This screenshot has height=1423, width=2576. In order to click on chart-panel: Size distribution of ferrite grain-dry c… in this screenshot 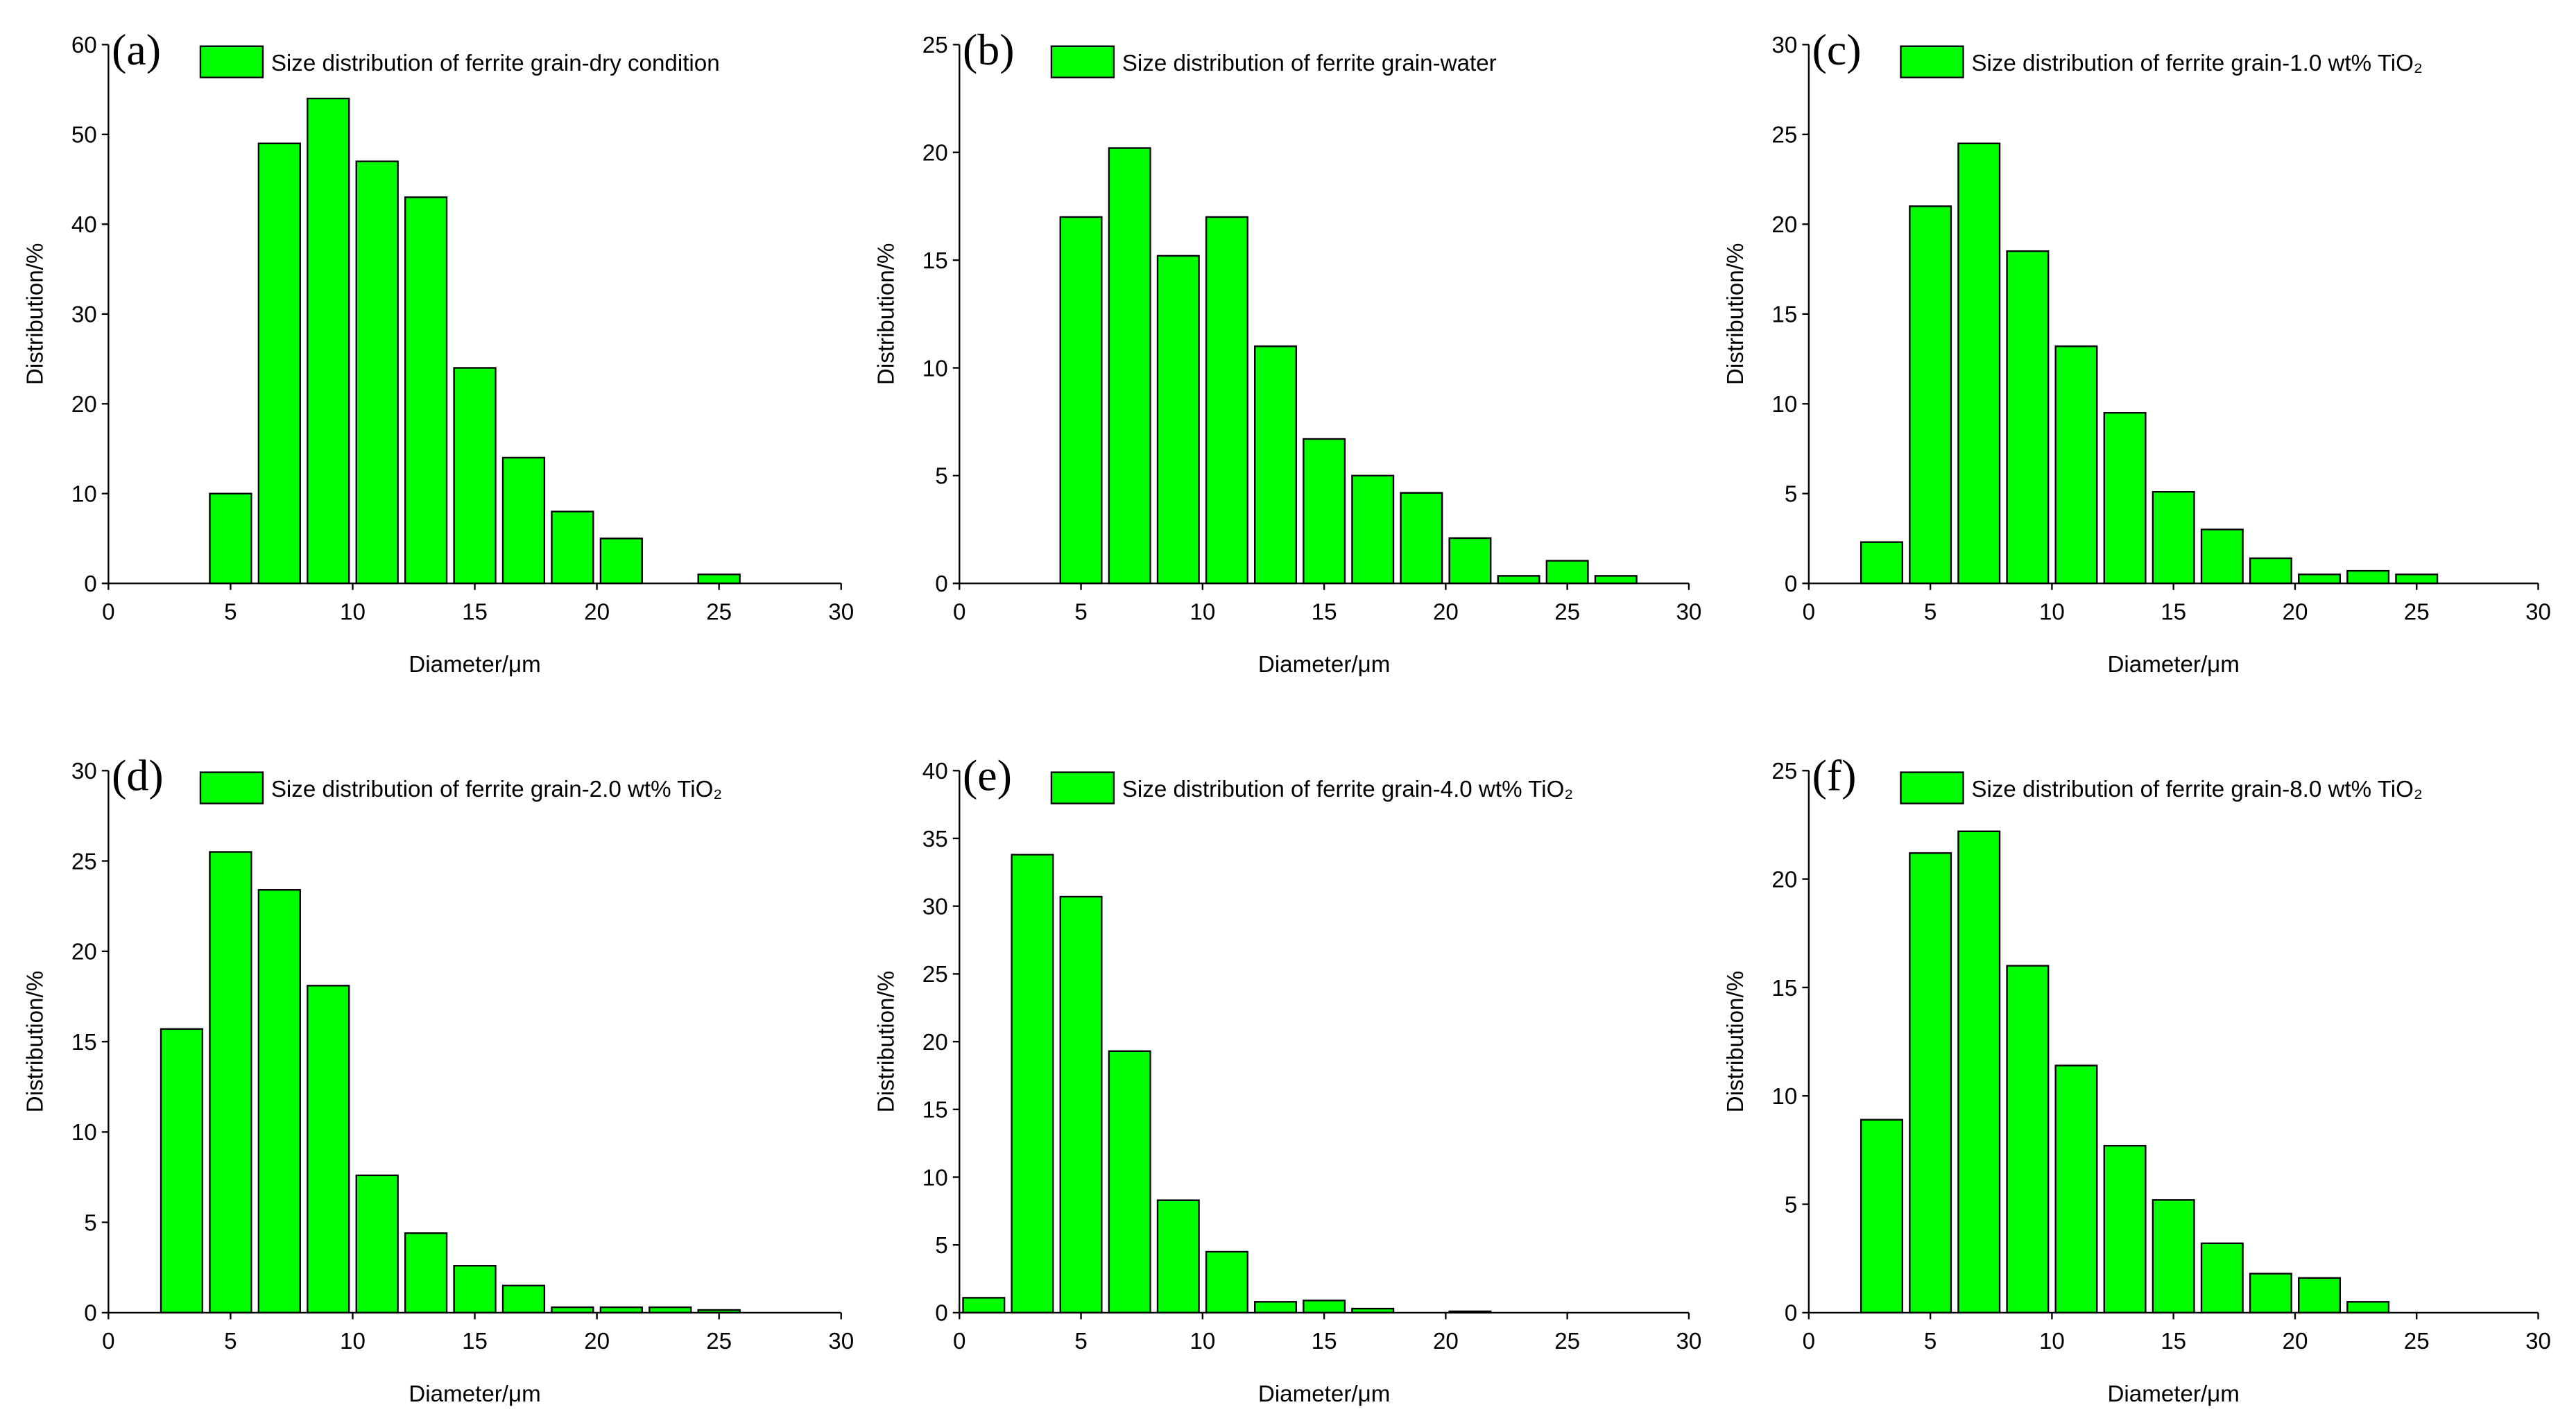, I will do `click(439, 351)`.